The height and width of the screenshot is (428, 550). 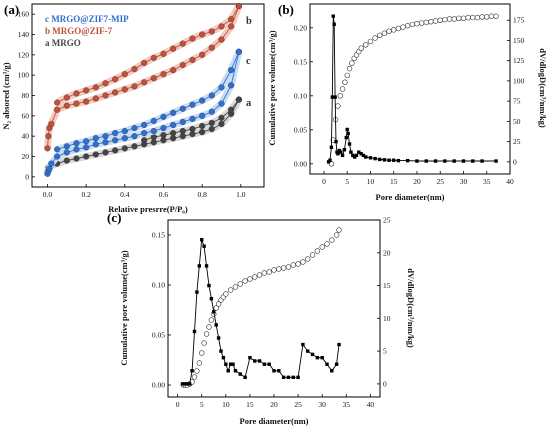 I want to click on panel-c-ytick-label-right-0: 0, so click(x=385, y=383).